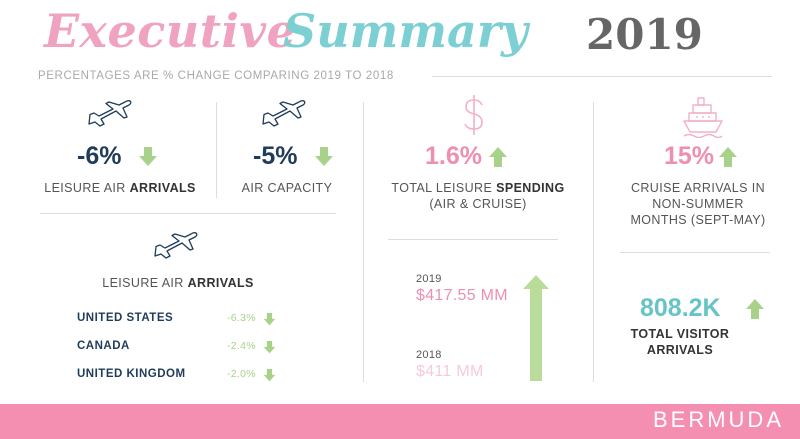  What do you see at coordinates (718, 419) in the screenshot?
I see `brand-logo: BERMUDA` at bounding box center [718, 419].